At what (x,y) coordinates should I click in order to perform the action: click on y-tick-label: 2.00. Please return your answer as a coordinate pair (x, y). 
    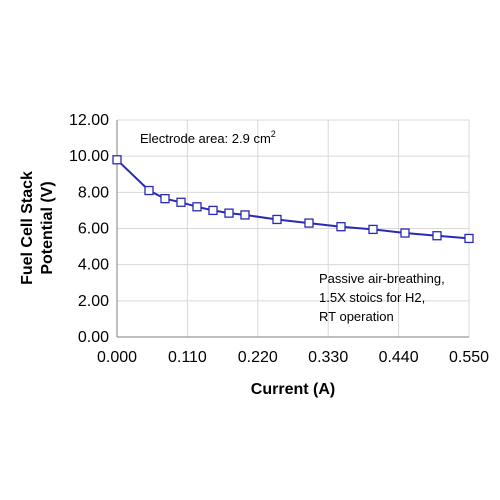
    Looking at the image, I should click on (93, 301).